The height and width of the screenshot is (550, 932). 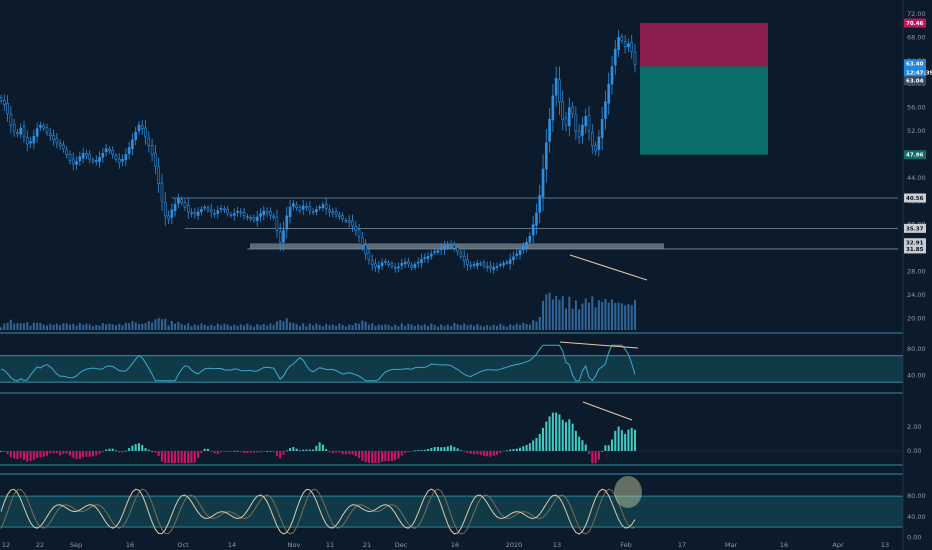 What do you see at coordinates (607, 411) in the screenshot?
I see `divergence-line-histogram` at bounding box center [607, 411].